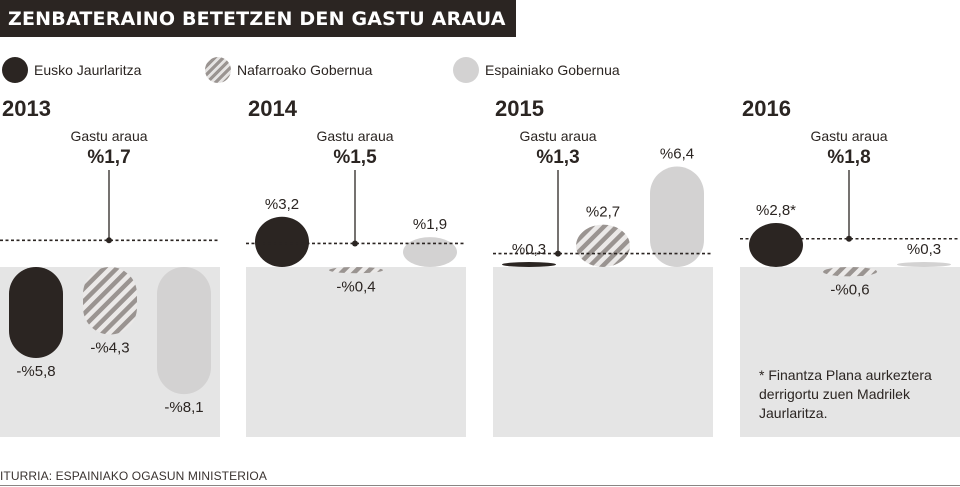  What do you see at coordinates (258, 18) in the screenshot?
I see `chart-title: ZENBATERAINO BETETZEN DEN GASTU ARAUA` at bounding box center [258, 18].